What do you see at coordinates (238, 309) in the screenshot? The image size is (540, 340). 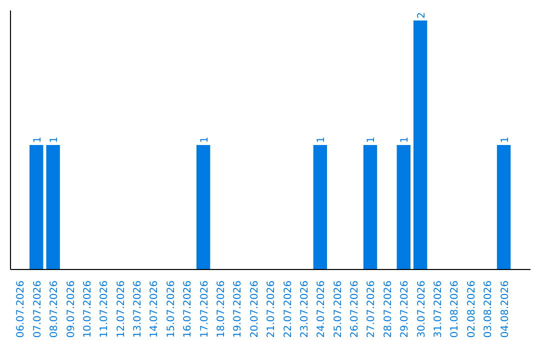 I see `x-tick-label: 19.07.2026` at bounding box center [238, 309].